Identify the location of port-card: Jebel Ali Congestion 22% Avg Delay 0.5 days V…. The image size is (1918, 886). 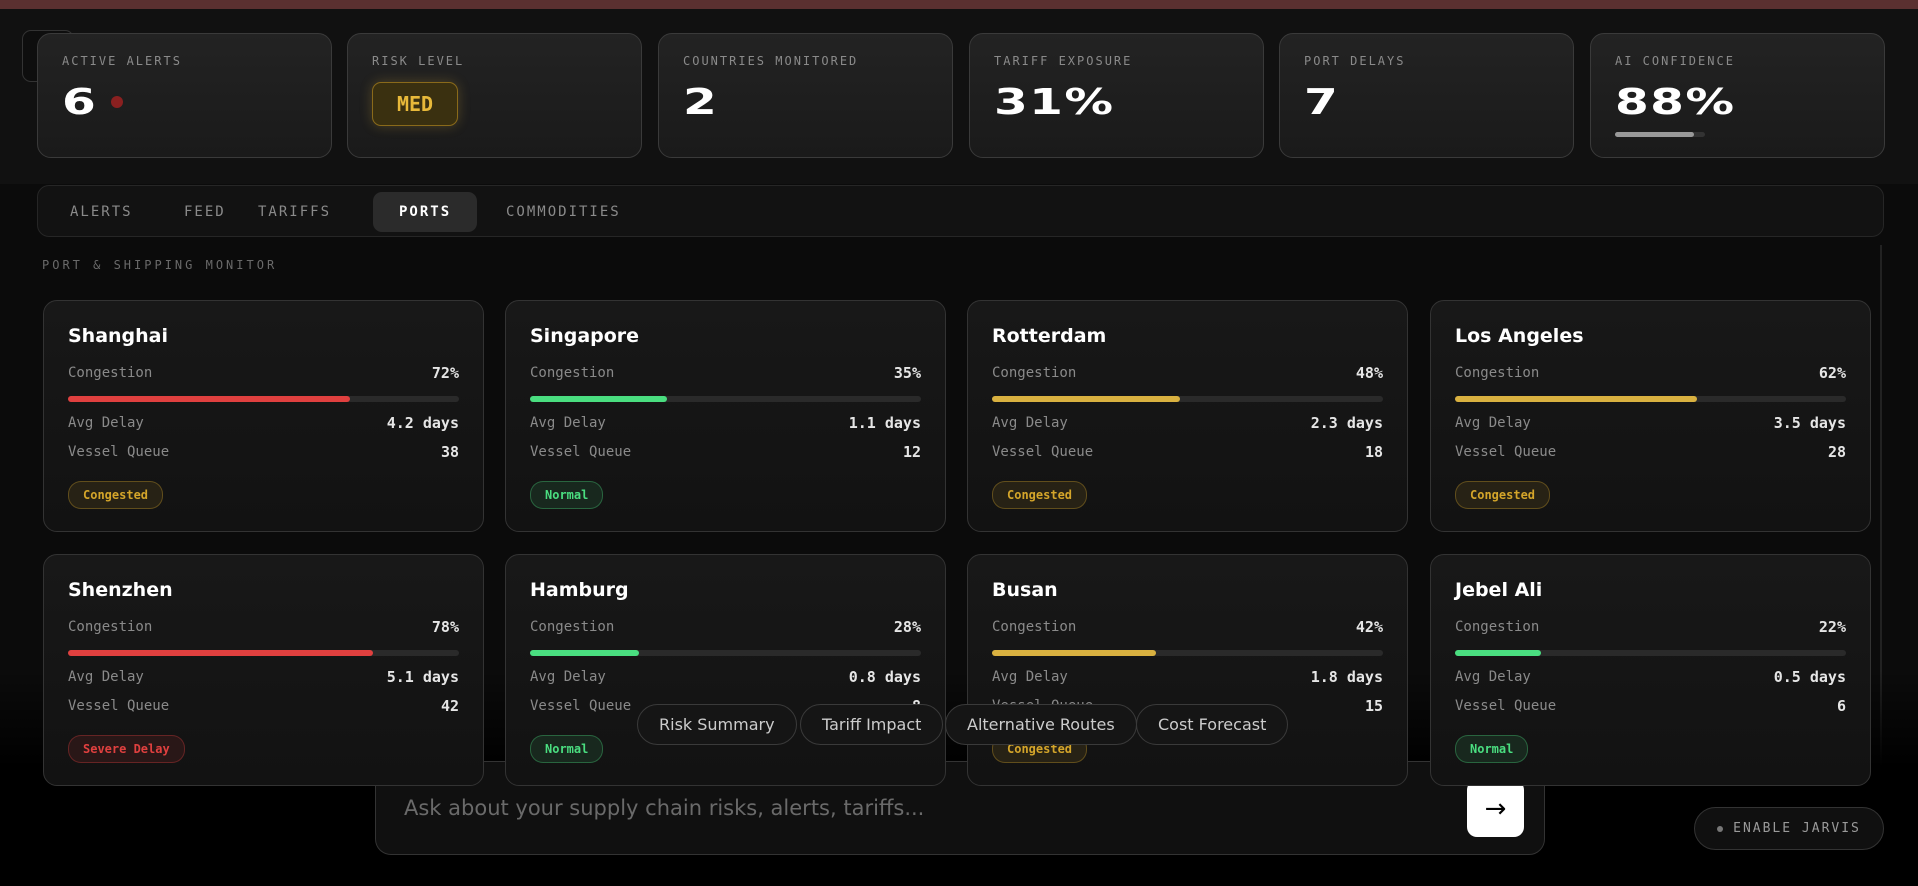
(1650, 670).